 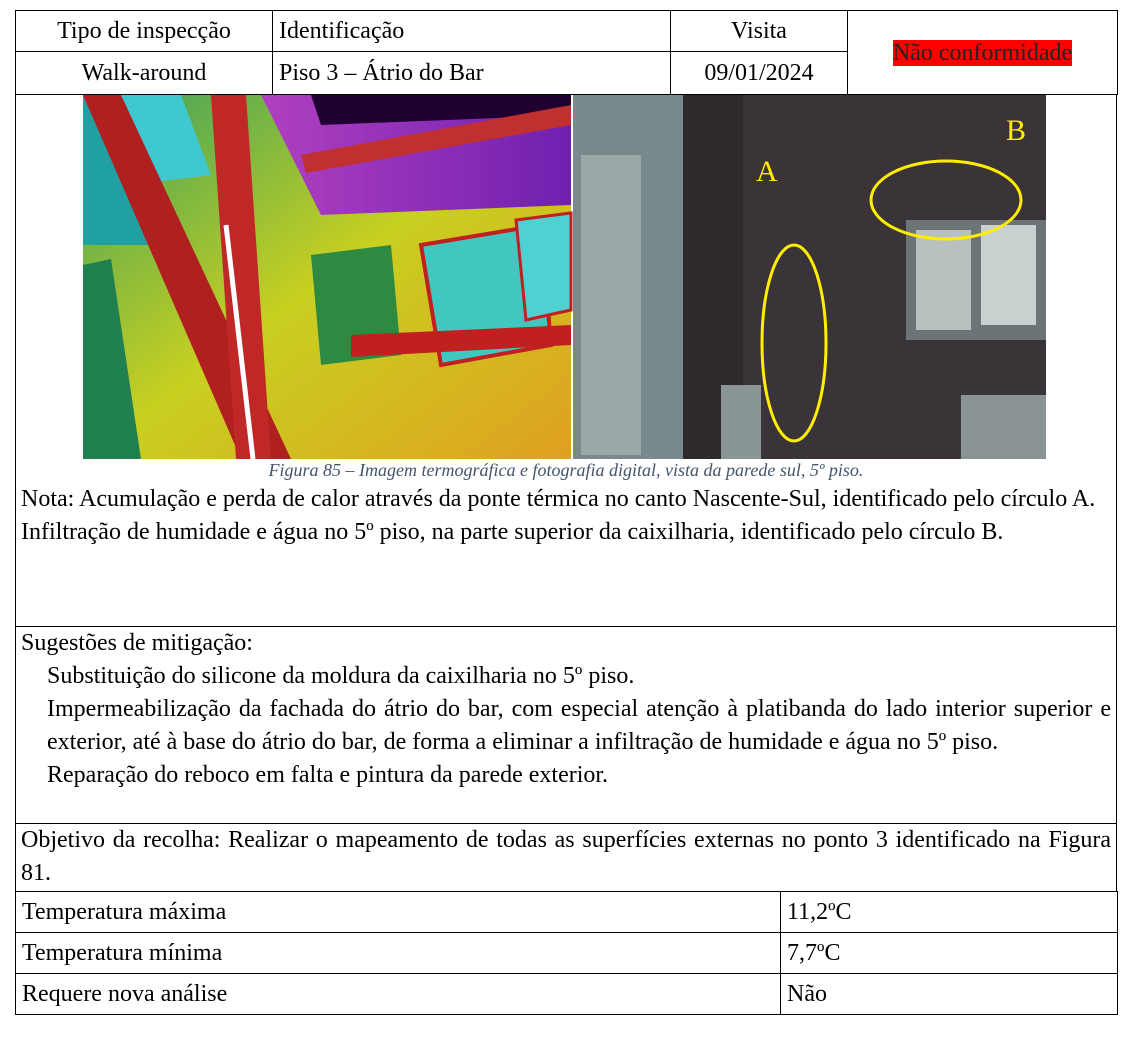 What do you see at coordinates (137, 643) in the screenshot?
I see `mitigation-title: Sugestões de mitigação:` at bounding box center [137, 643].